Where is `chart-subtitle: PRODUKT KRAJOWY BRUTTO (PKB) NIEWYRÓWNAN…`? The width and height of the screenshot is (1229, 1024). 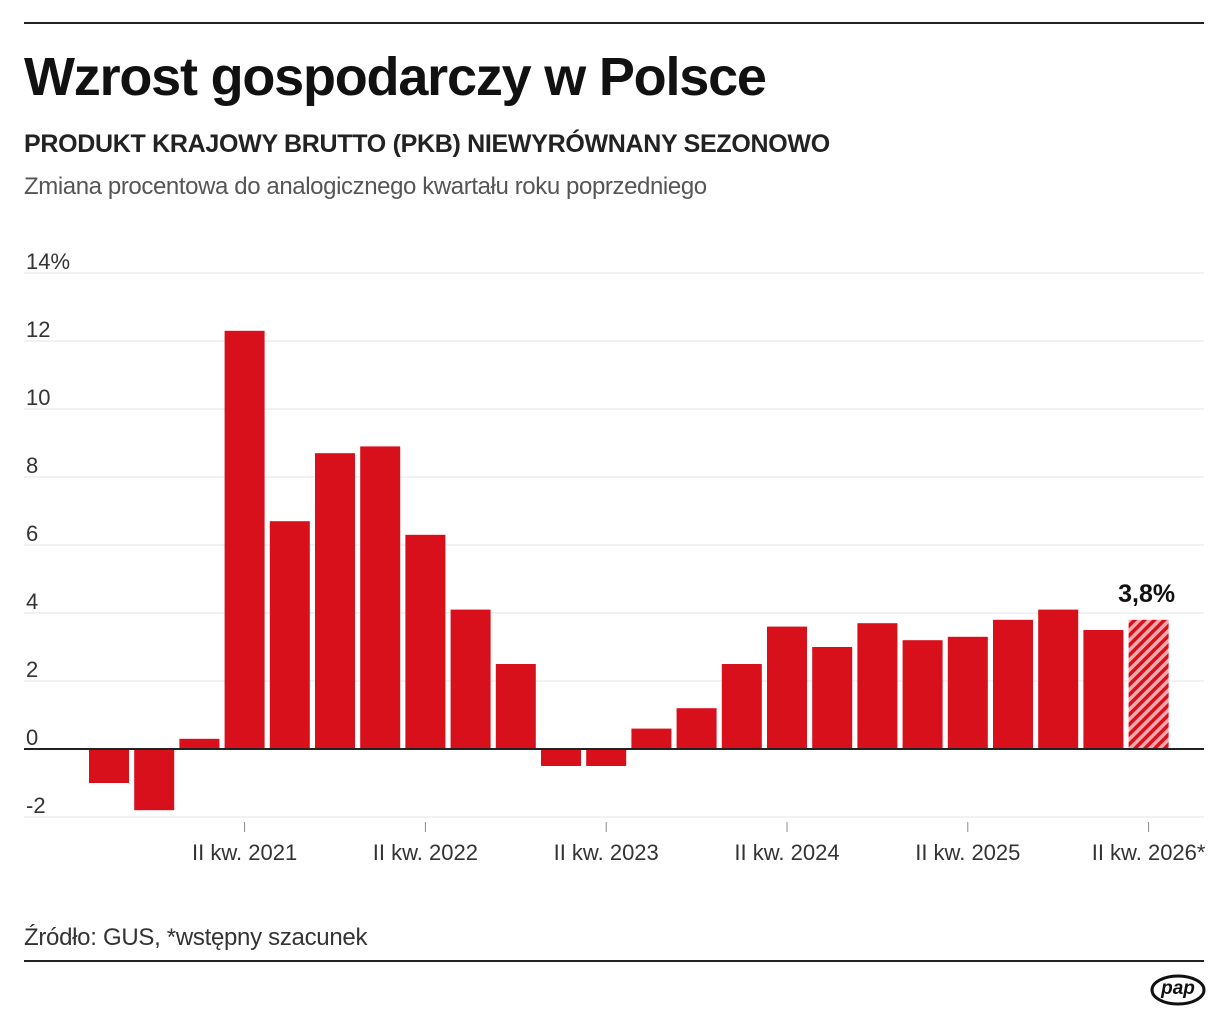
chart-subtitle: PRODUKT KRAJOWY BRUTTO (PKB) NIEWYRÓWNAN… is located at coordinates (427, 144).